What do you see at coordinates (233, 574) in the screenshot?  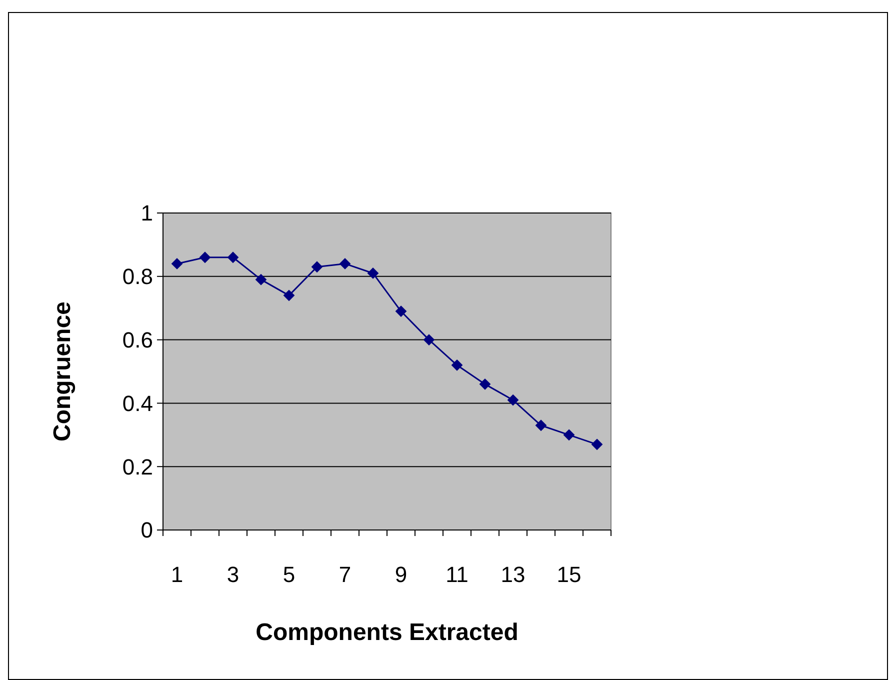 I see `x-tick-label: 3` at bounding box center [233, 574].